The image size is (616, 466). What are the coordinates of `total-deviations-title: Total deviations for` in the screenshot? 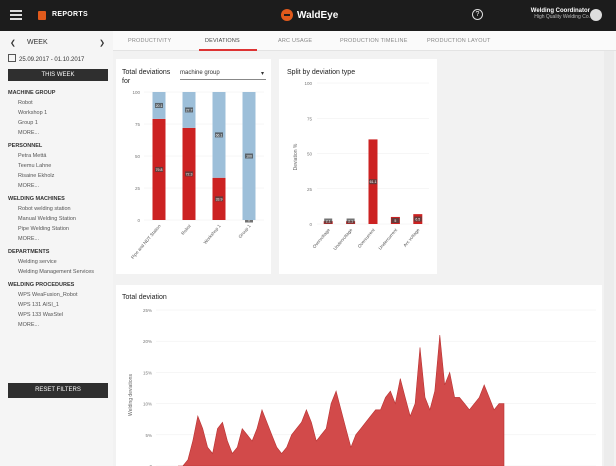 It's located at (146, 77).